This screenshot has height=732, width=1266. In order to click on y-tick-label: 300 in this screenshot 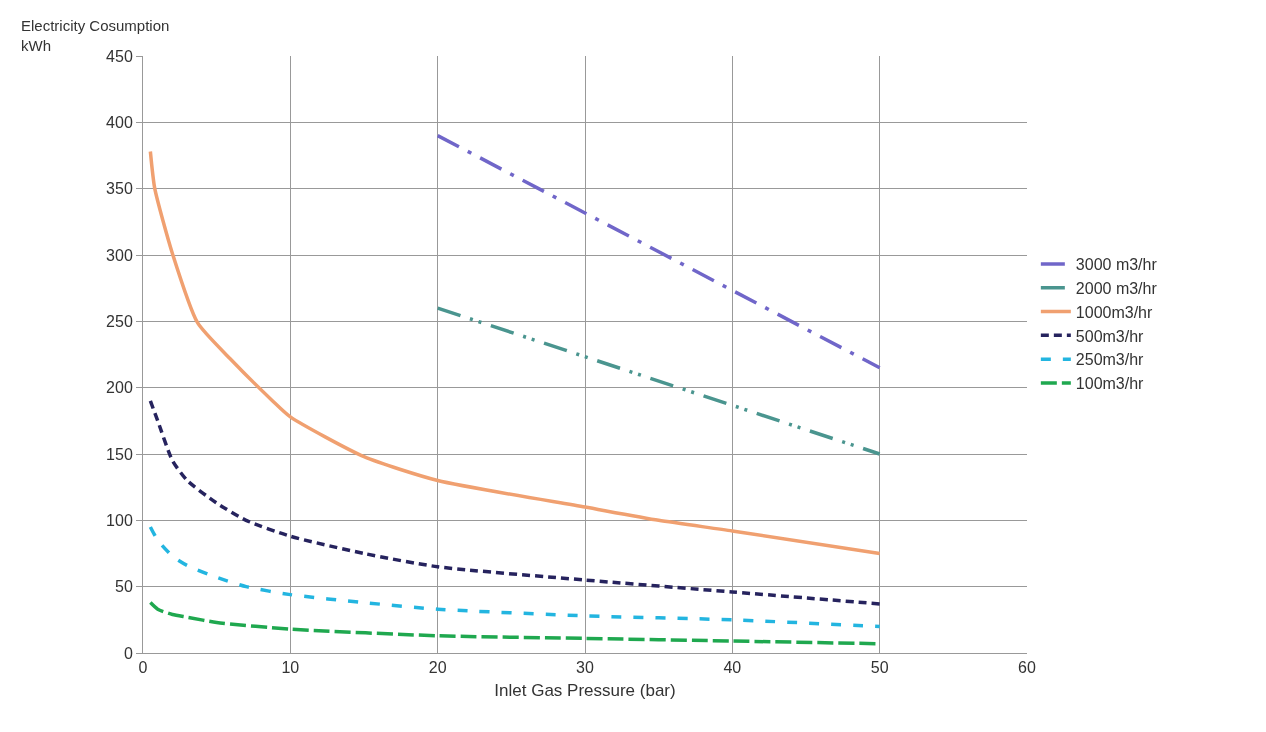, I will do `click(119, 255)`.